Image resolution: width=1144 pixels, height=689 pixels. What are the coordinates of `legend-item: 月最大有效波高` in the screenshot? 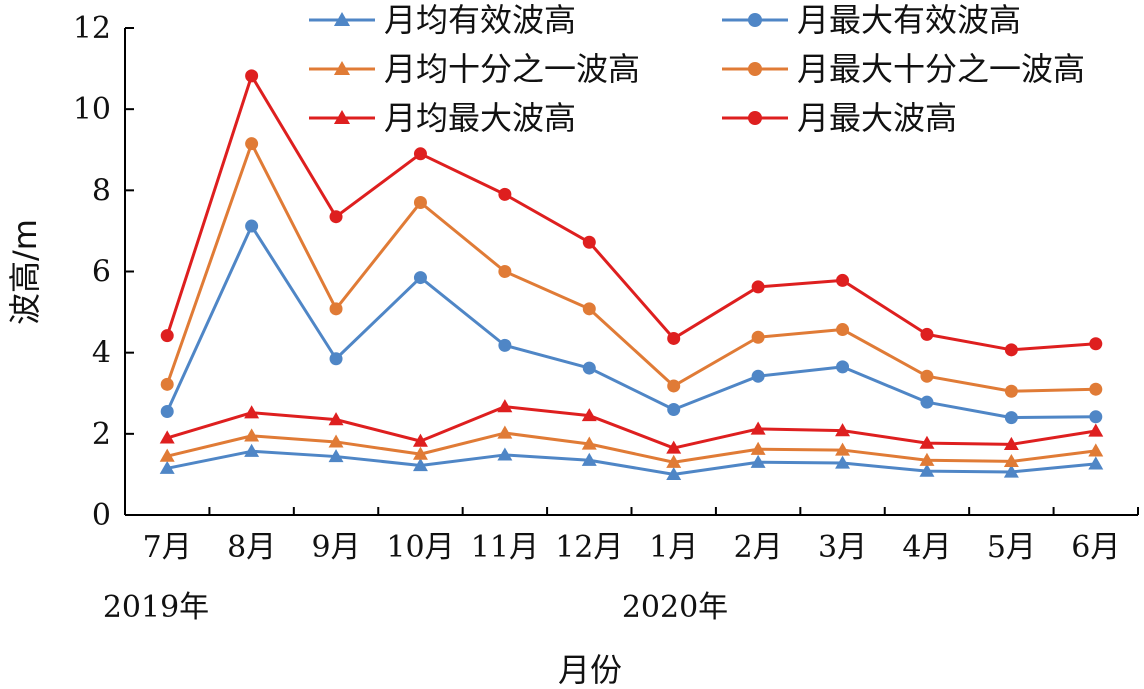 It's located at (871, 20).